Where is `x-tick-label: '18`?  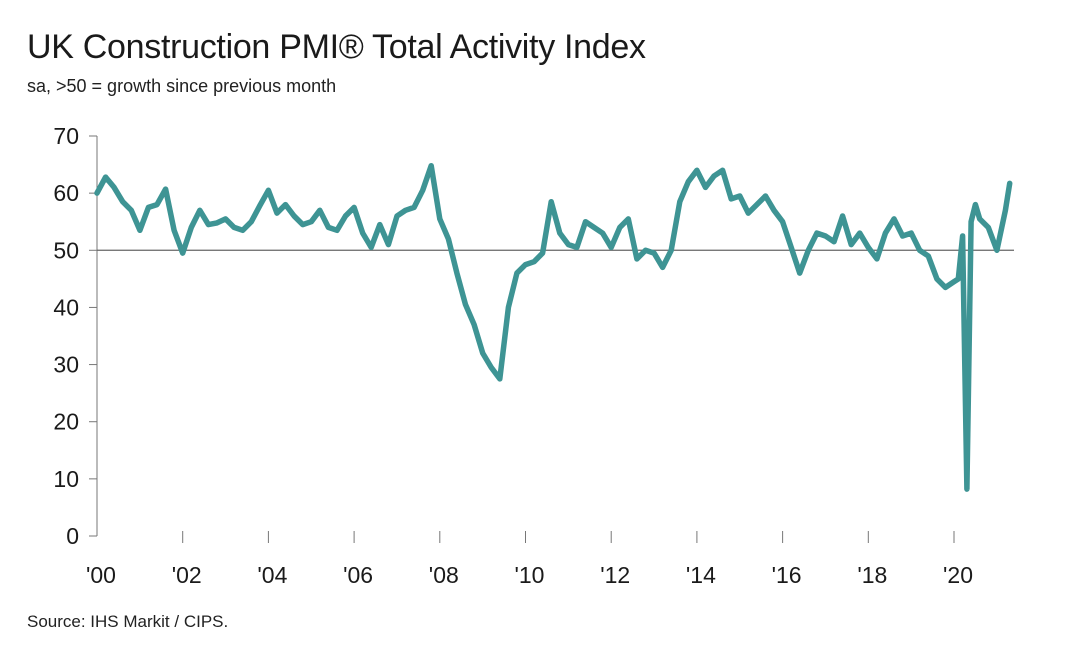
x-tick-label: '18 is located at coordinates (872, 575).